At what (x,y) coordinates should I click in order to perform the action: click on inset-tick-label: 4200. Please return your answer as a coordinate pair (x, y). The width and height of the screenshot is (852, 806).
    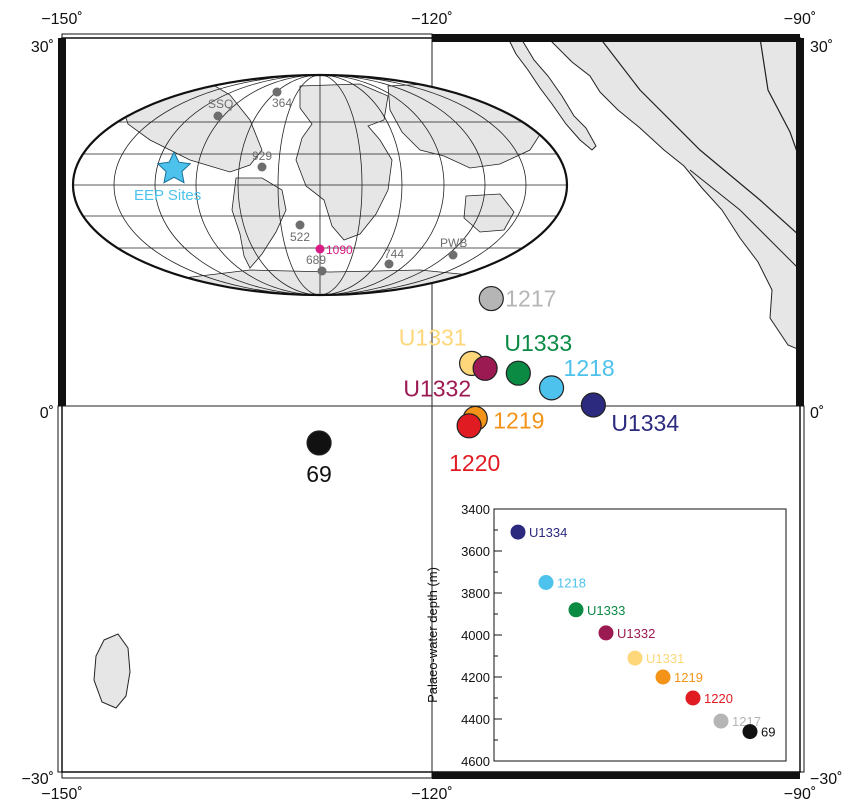
    Looking at the image, I should click on (475, 677).